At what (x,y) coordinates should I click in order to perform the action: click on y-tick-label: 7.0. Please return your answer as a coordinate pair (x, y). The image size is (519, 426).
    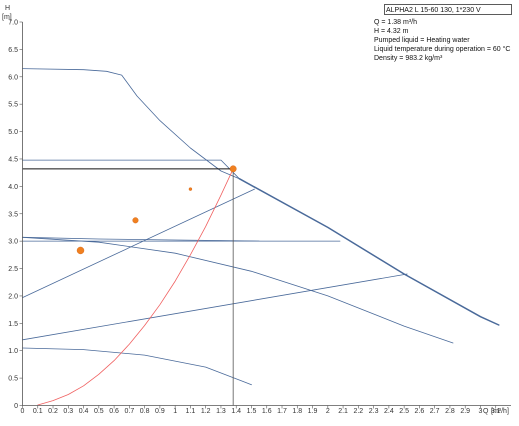
    Looking at the image, I should click on (13, 23).